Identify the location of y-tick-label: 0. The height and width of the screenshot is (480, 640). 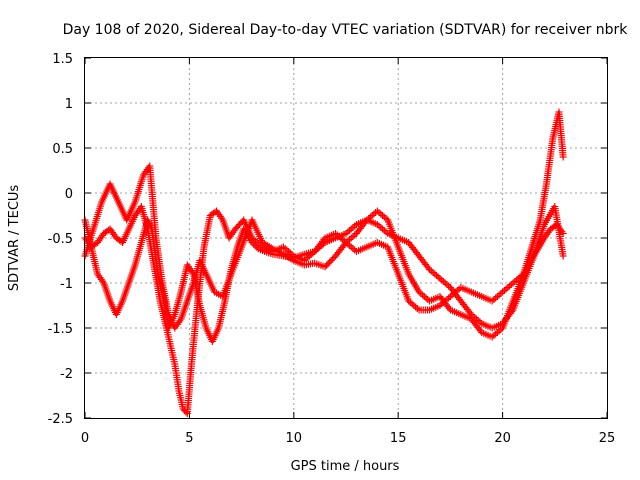
(69, 194).